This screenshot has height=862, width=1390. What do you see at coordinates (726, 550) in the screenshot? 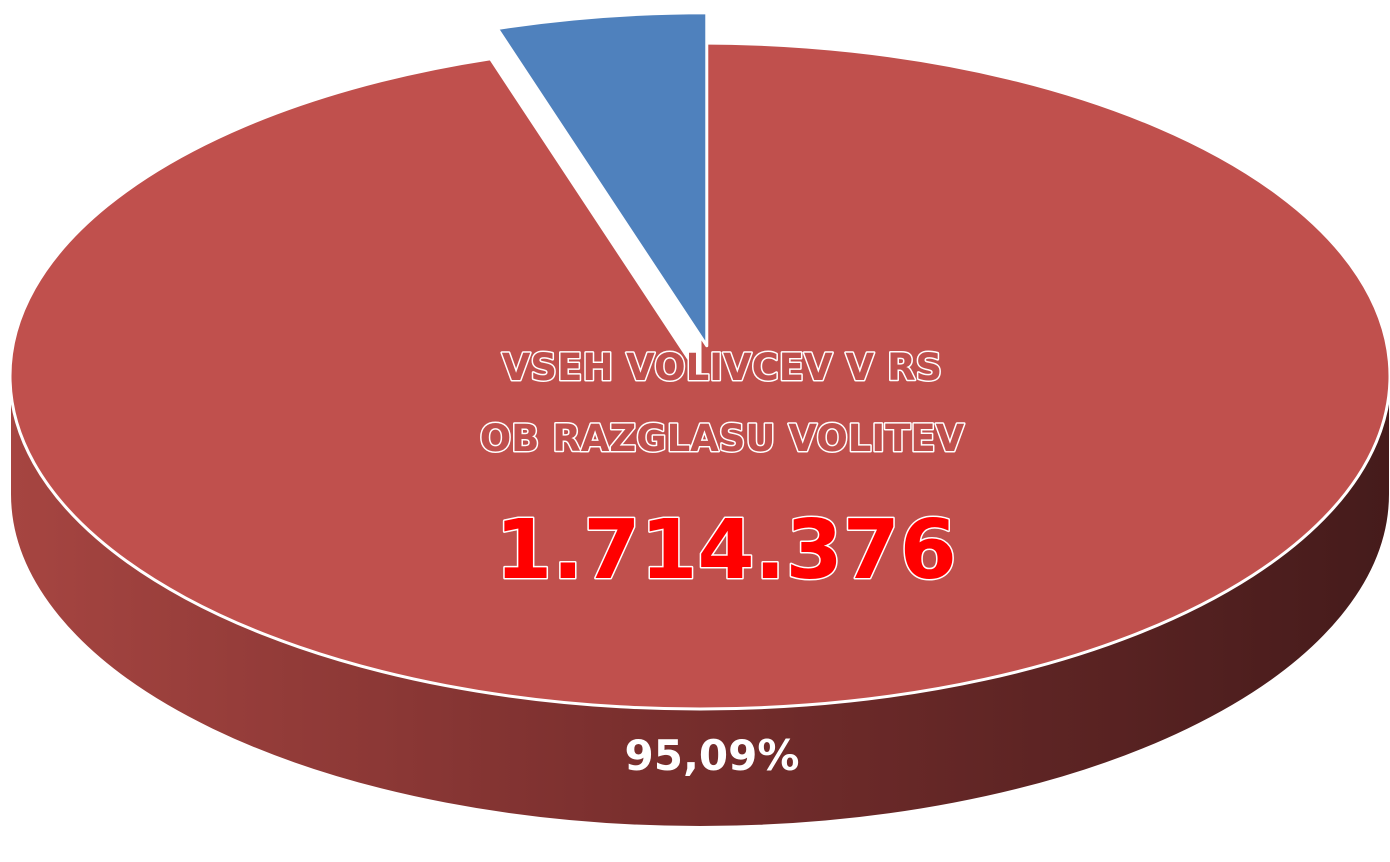
I see `slice-count-label: 1.714.376` at bounding box center [726, 550].